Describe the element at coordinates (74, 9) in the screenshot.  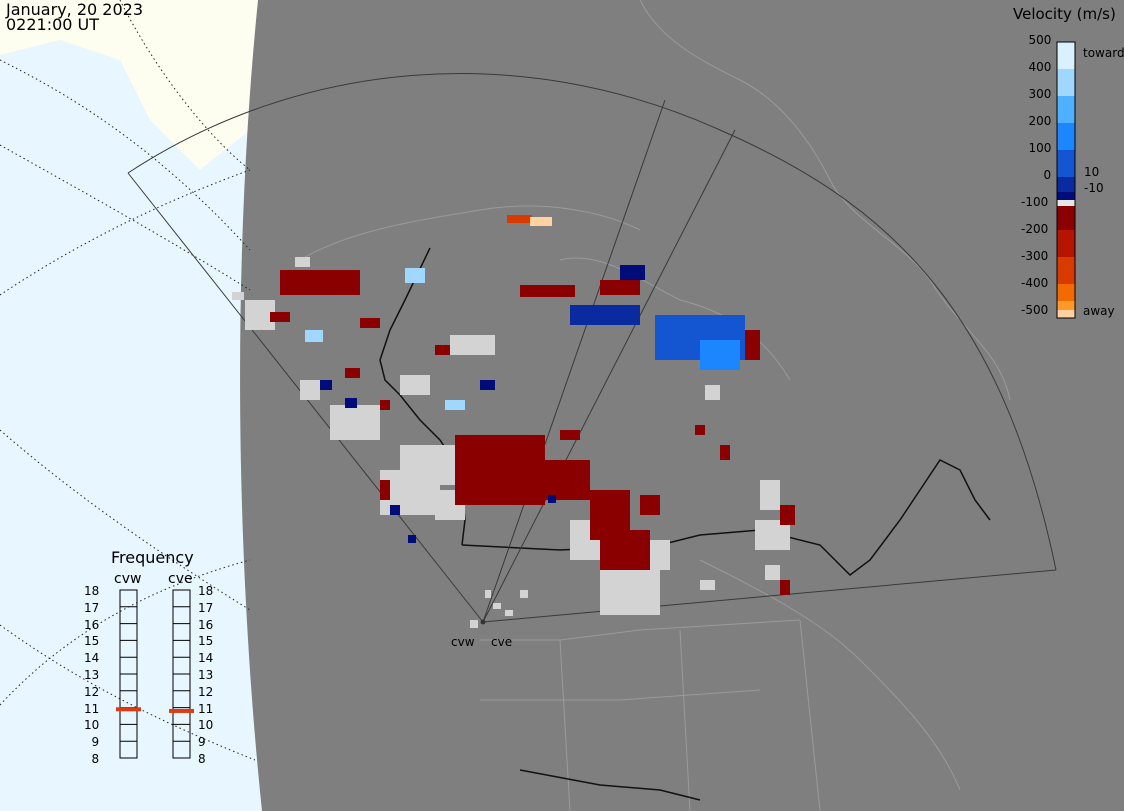
I see `date-label: January, 20 2023` at that location.